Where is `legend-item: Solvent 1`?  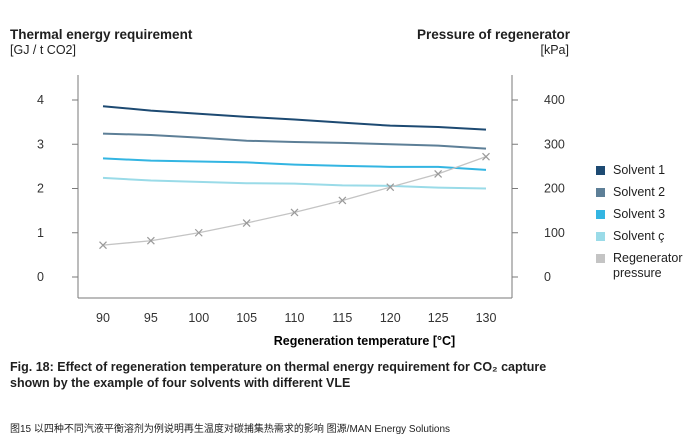 legend-item: Solvent 1 is located at coordinates (639, 170).